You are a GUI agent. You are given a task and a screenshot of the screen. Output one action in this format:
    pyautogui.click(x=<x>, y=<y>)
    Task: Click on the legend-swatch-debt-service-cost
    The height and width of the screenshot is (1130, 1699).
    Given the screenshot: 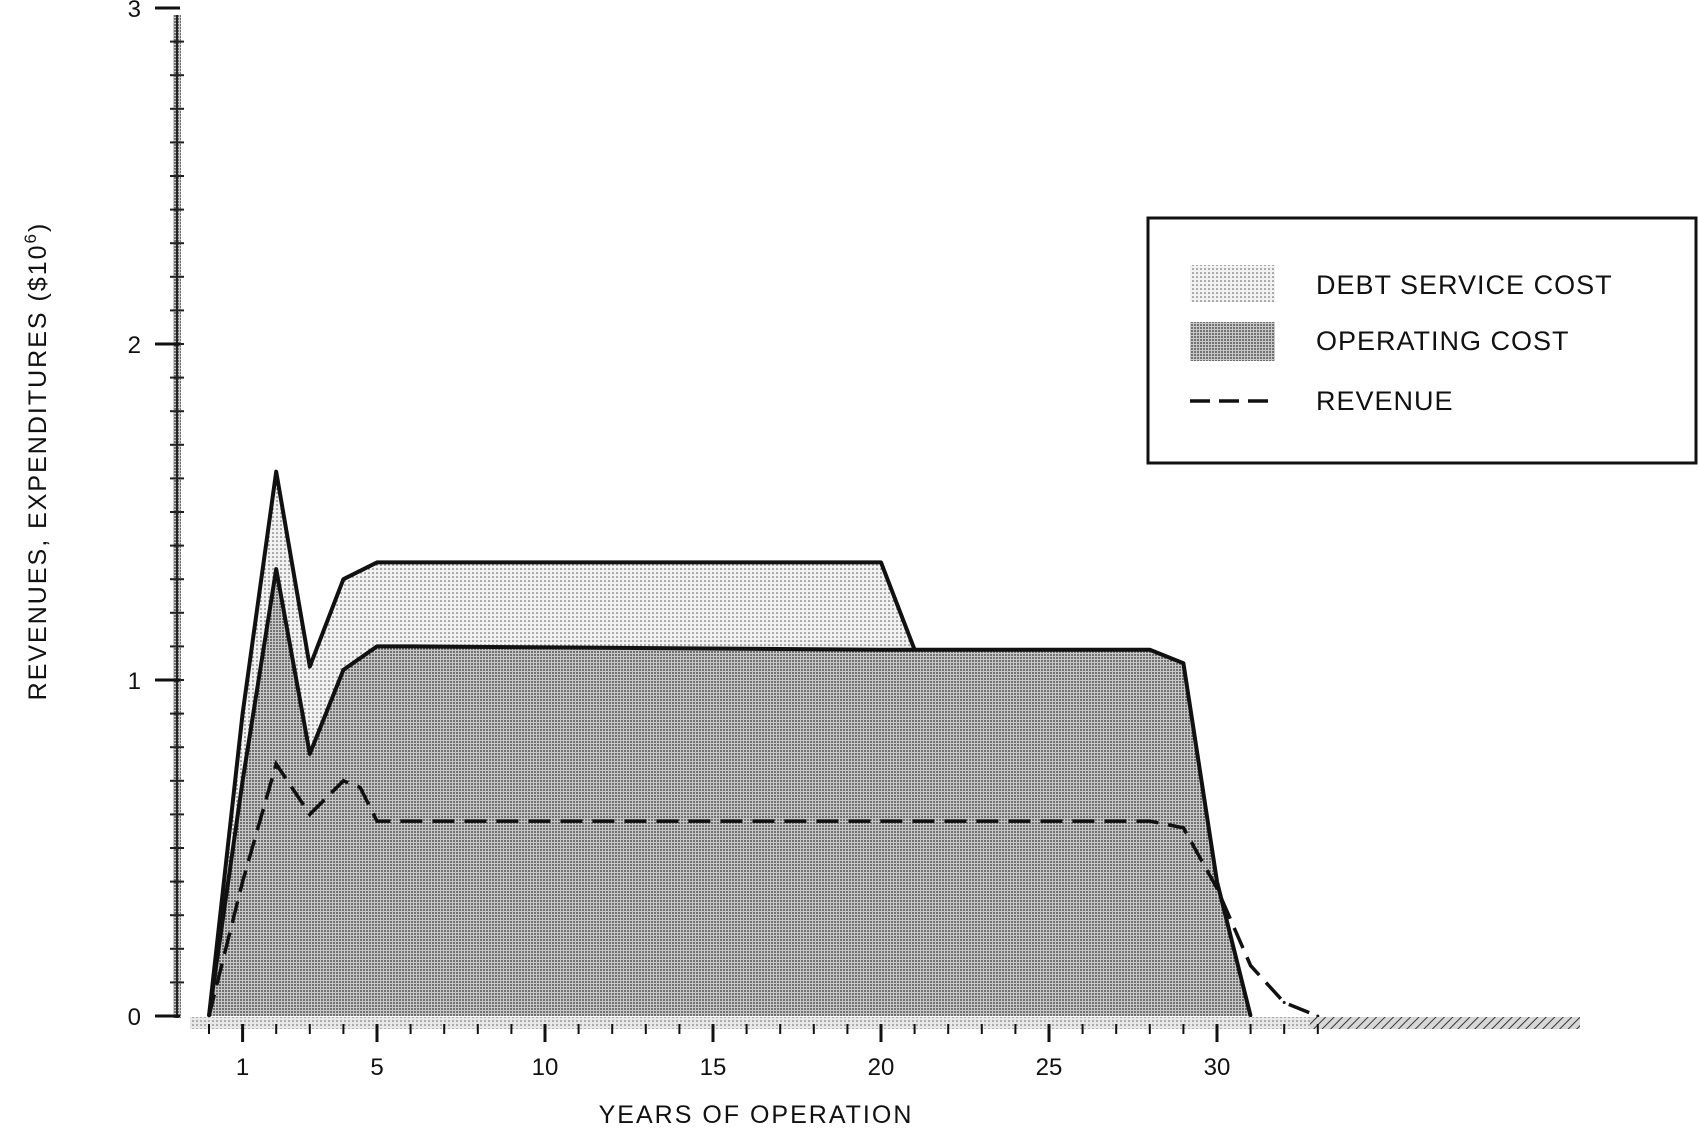 What is the action you would take?
    pyautogui.click(x=1232, y=283)
    